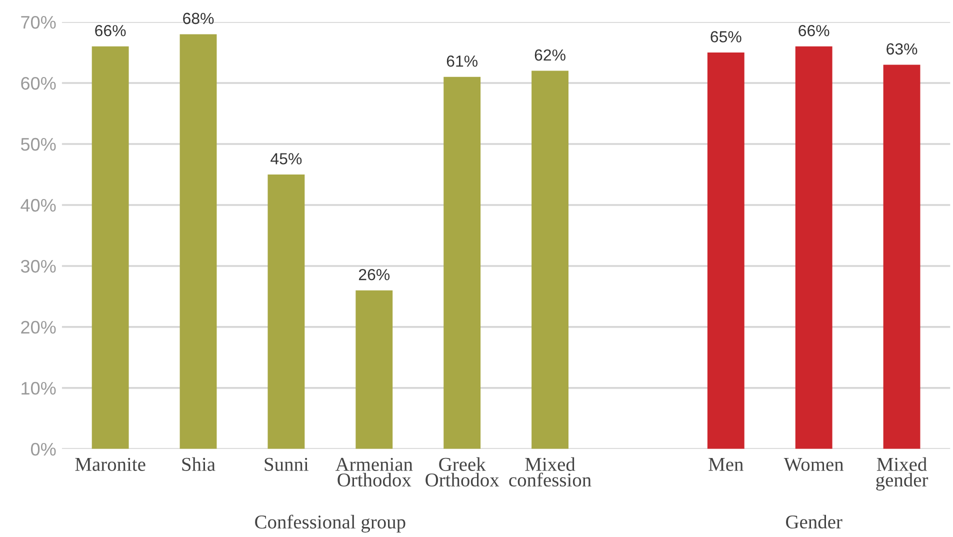 The width and height of the screenshot is (953, 537). I want to click on x-tick-label: Greek Orthodox, so click(463, 472).